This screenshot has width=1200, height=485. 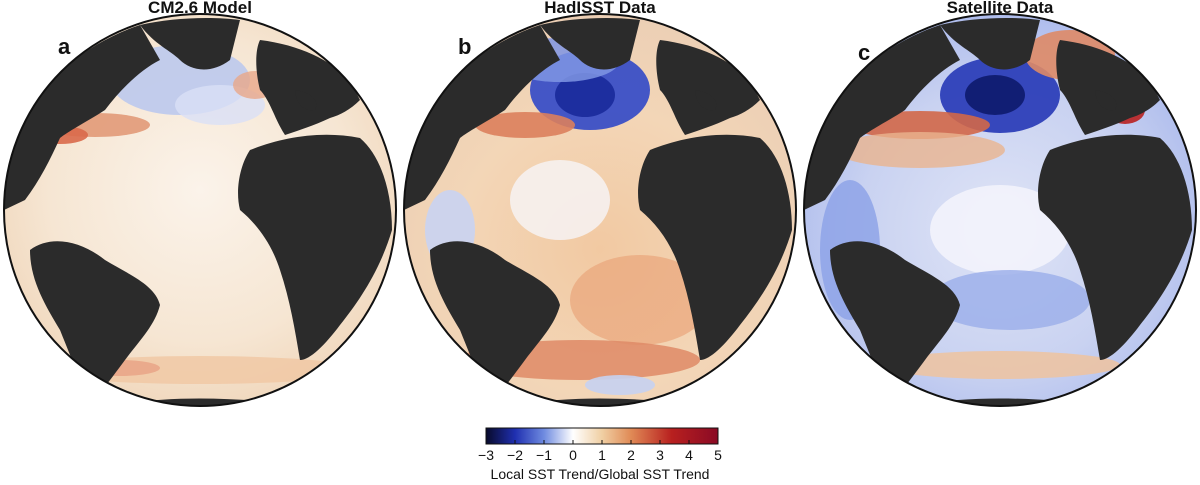 What do you see at coordinates (660, 455) in the screenshot?
I see `colorbar-tick-label: 3` at bounding box center [660, 455].